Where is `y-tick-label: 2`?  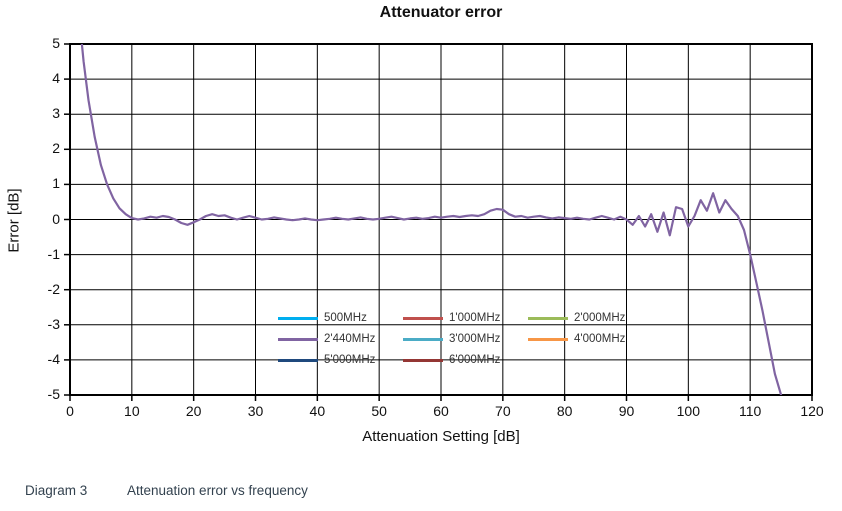 y-tick-label: 2 is located at coordinates (56, 148).